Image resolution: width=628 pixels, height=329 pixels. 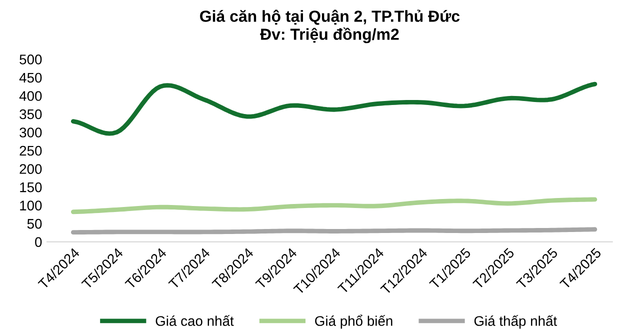 I want to click on chart-title: Giá căn hộ tại Quận 2, TP.Thủ Đức Đv: Triệu đồng/m2, so click(x=330, y=27).